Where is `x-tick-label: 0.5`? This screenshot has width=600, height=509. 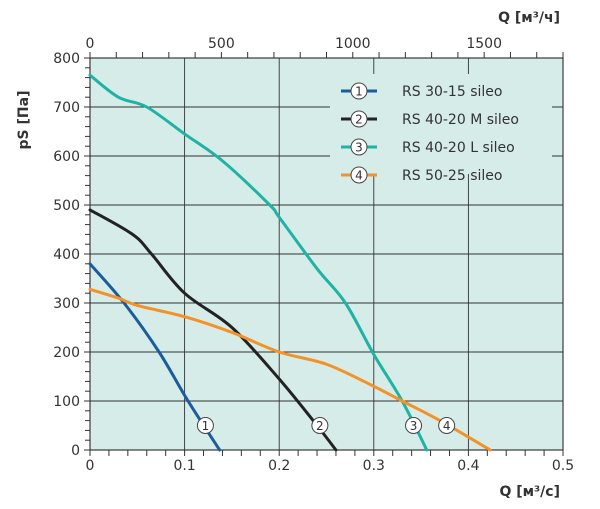 x-tick-label: 0.5 is located at coordinates (563, 466).